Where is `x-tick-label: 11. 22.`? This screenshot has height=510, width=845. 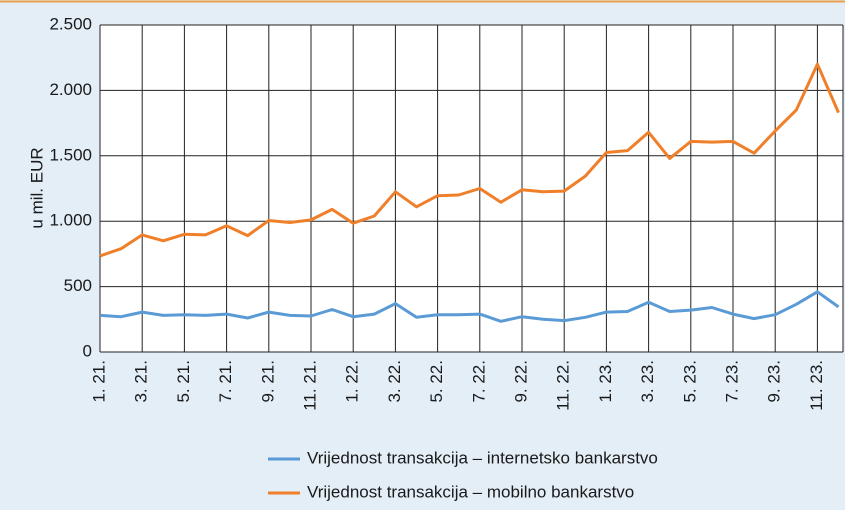 x-tick-label: 11. 22. is located at coordinates (563, 385).